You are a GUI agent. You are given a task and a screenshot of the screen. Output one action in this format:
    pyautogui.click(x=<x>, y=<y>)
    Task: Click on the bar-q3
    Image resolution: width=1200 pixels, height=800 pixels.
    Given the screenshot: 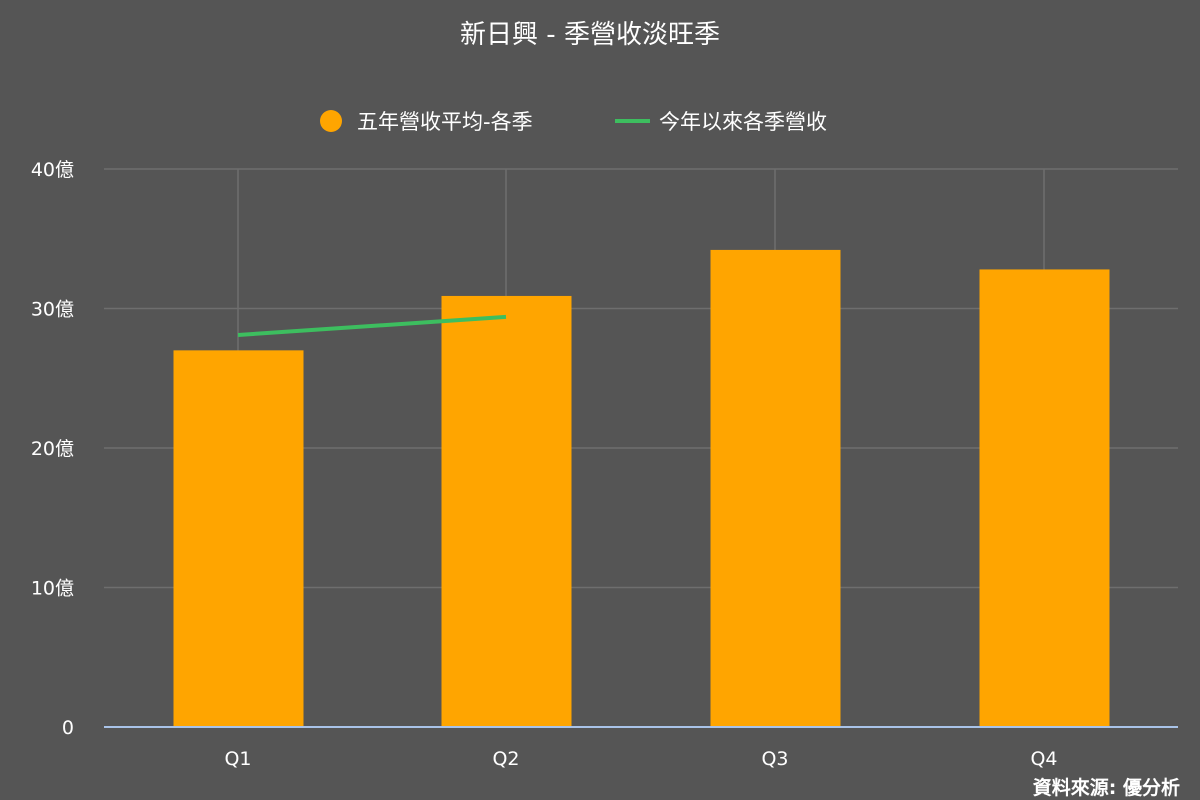 What is the action you would take?
    pyautogui.click(x=775, y=488)
    